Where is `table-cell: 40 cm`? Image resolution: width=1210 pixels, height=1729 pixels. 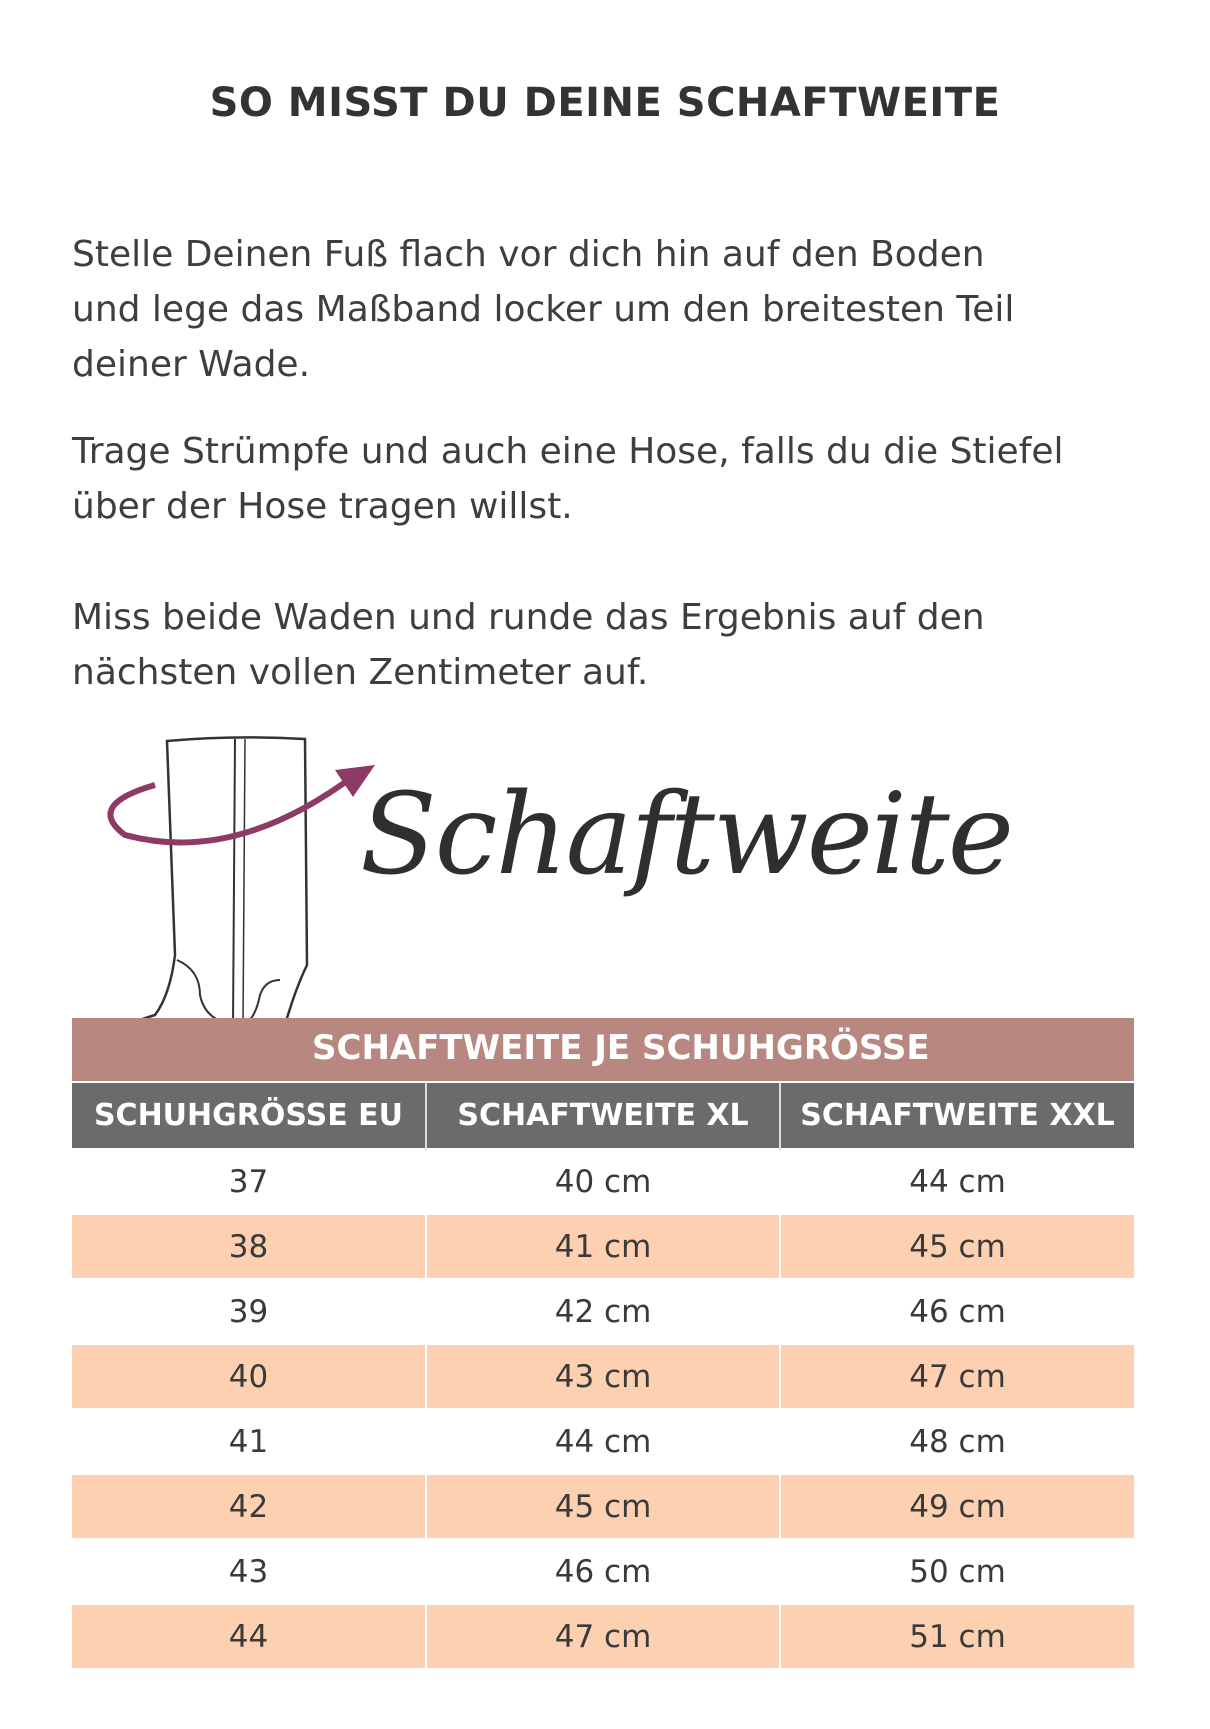 table-cell: 40 cm is located at coordinates (602, 1181).